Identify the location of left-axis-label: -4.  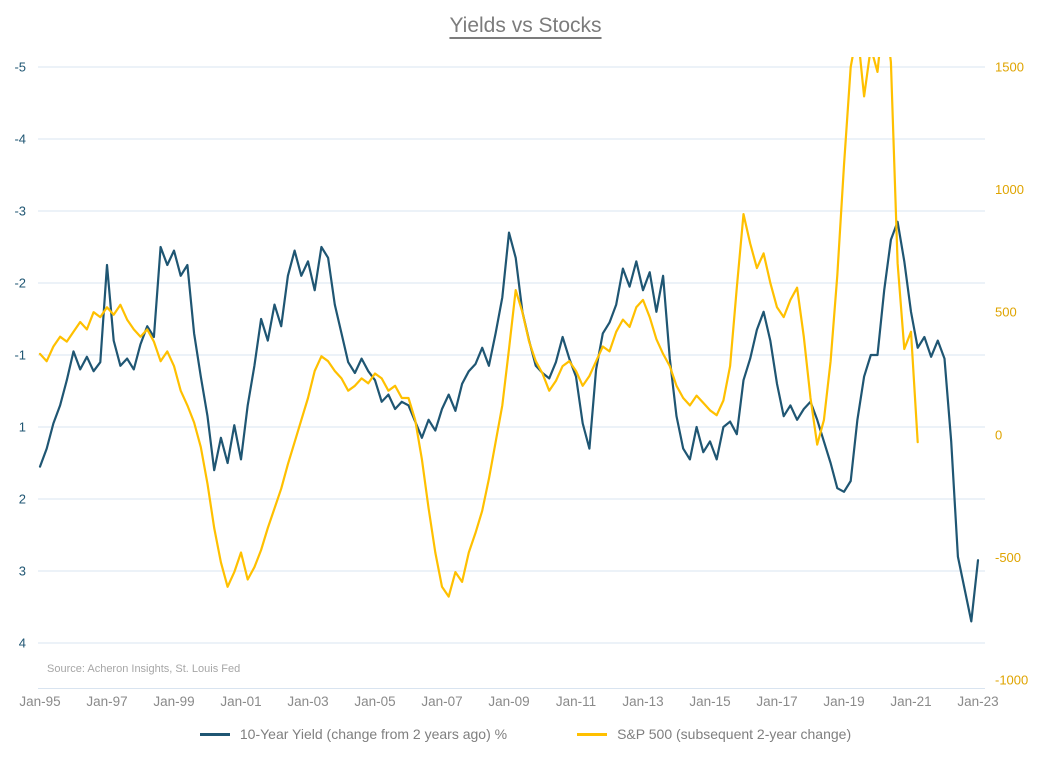
(20, 139).